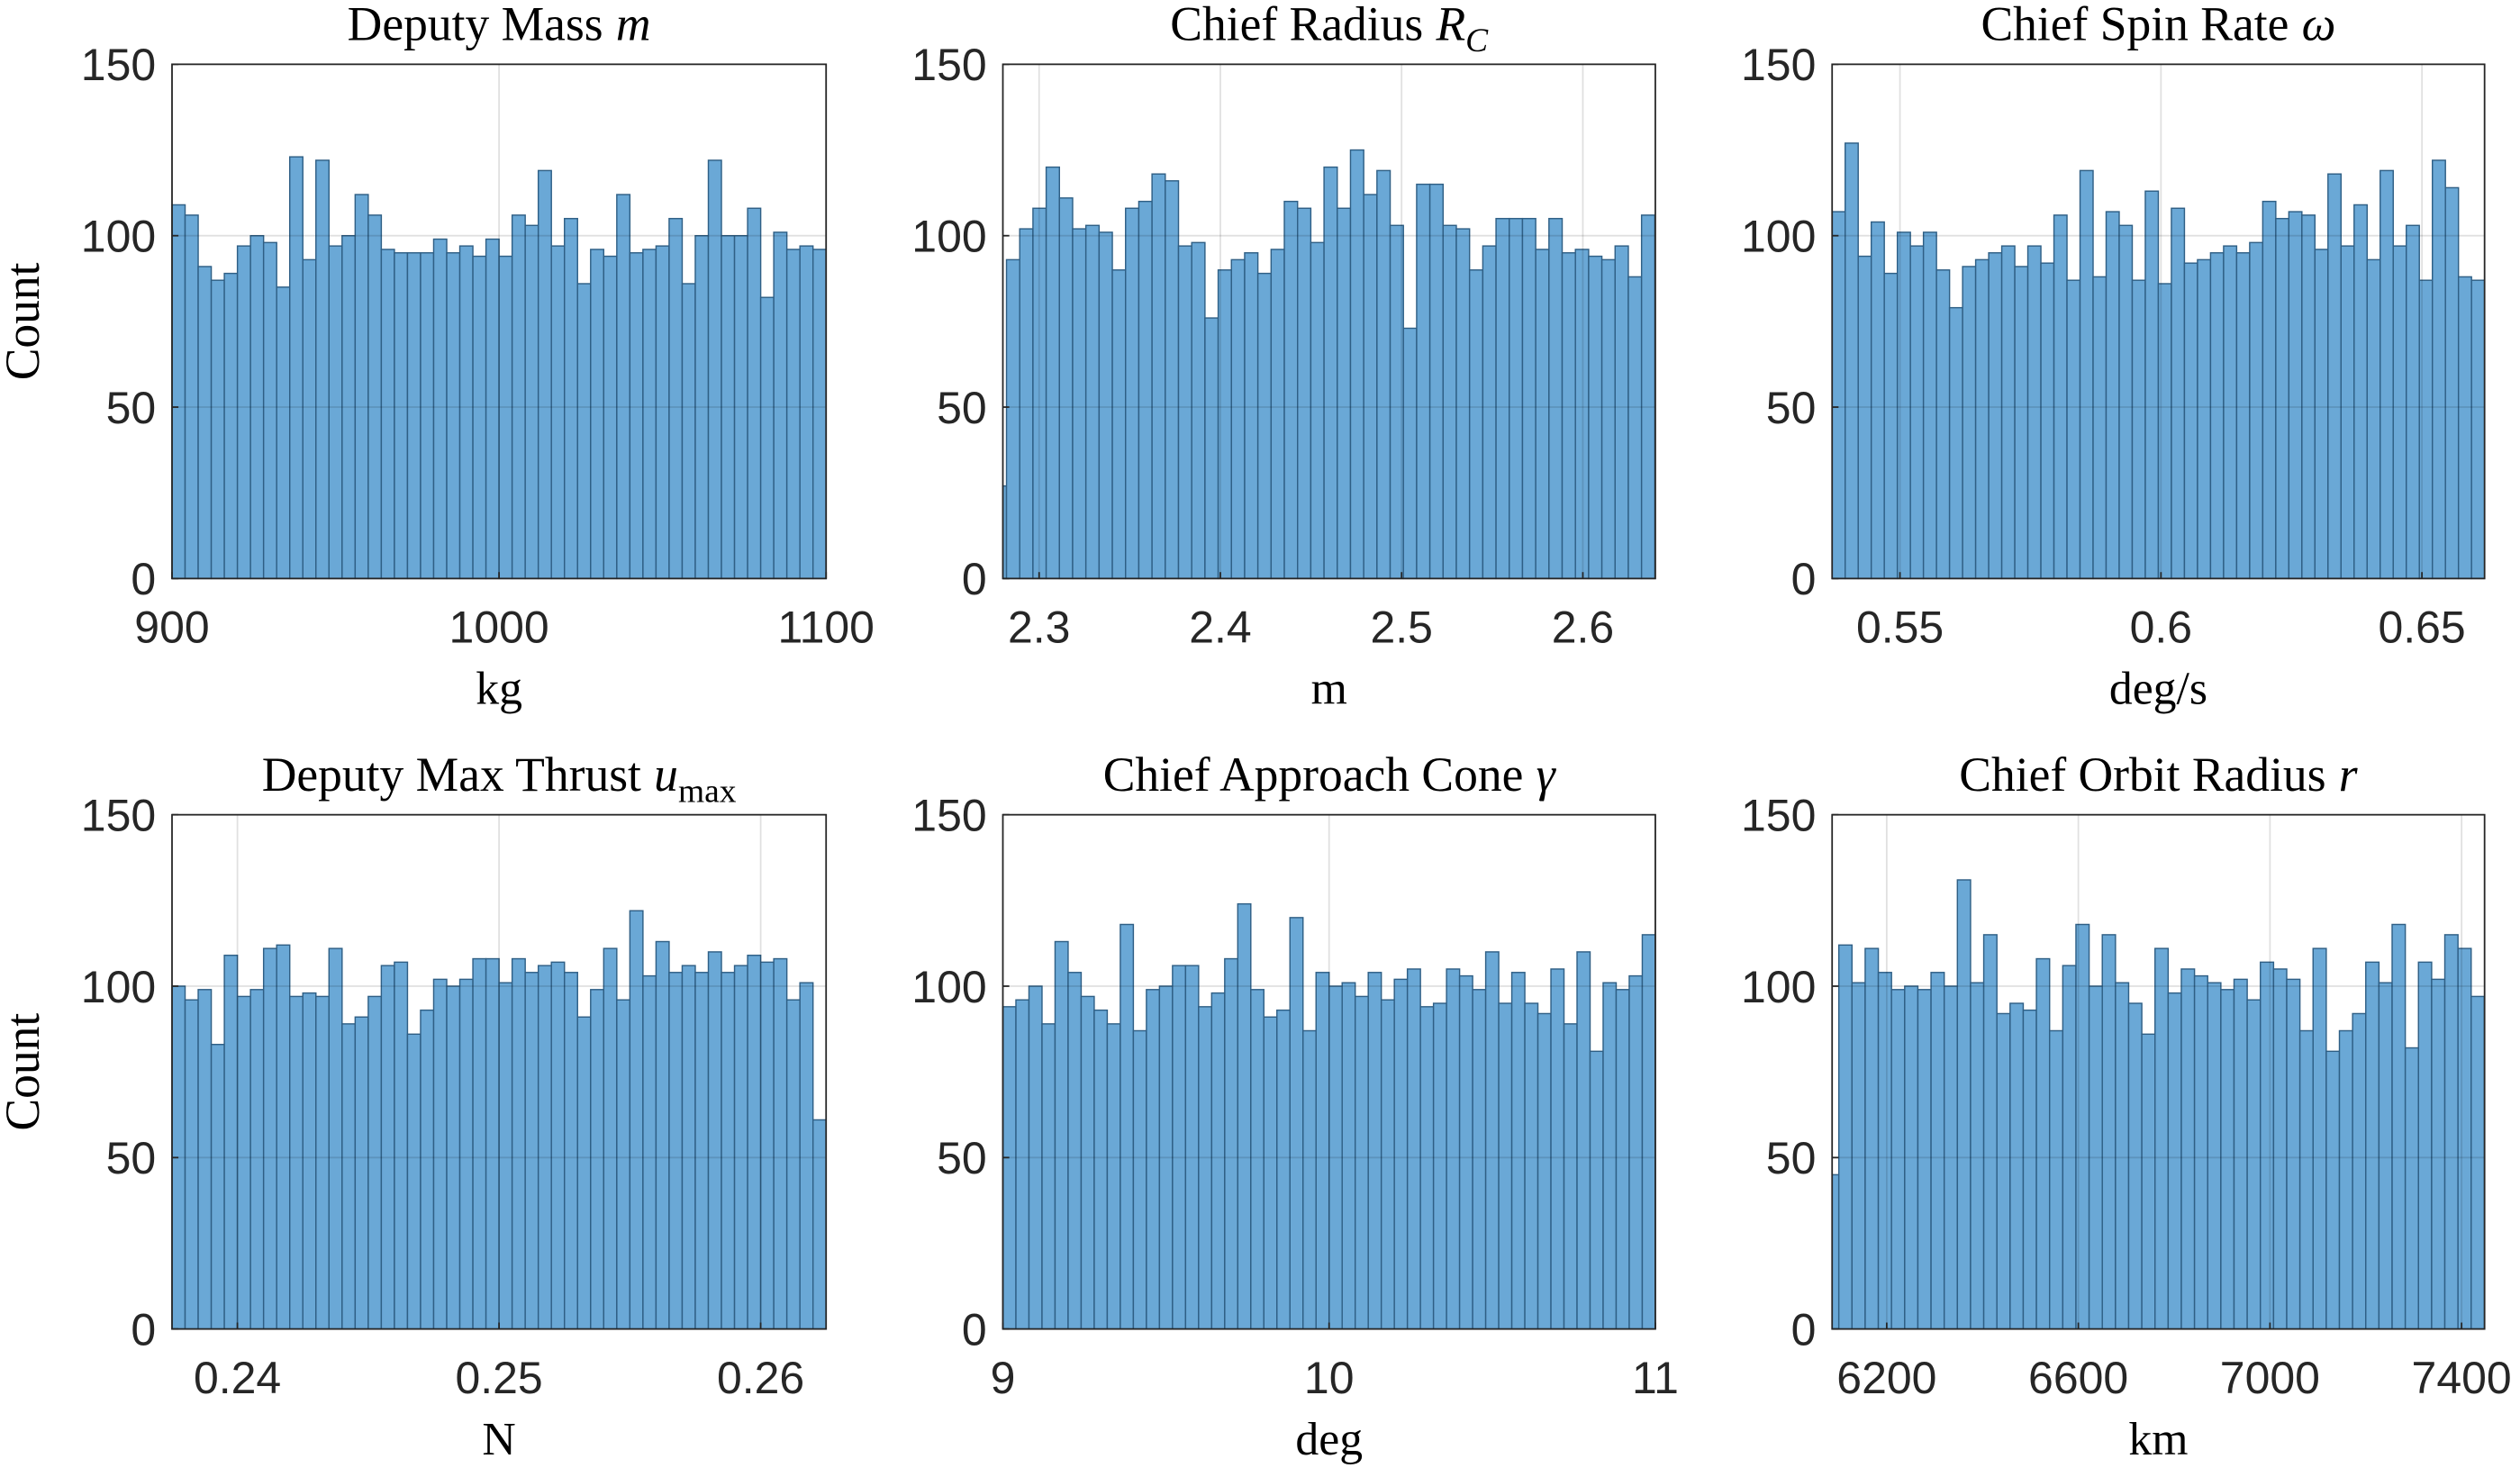 Image resolution: width=2520 pixels, height=1468 pixels. What do you see at coordinates (2078, 1378) in the screenshot?
I see `x-tick-label: 6600` at bounding box center [2078, 1378].